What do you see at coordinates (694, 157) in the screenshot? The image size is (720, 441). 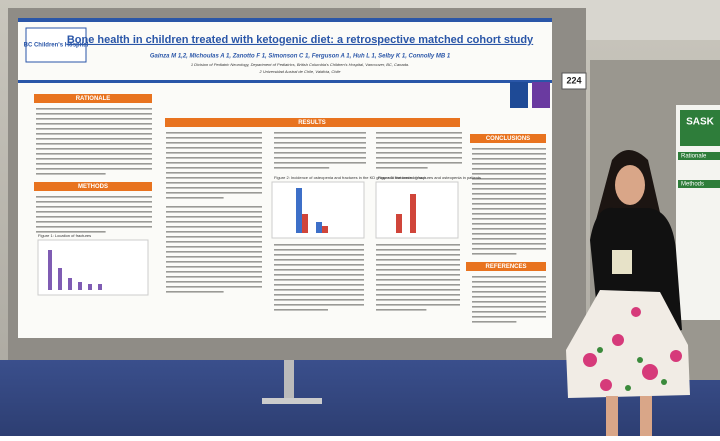 I see `neighbor-heading: Rationale` at bounding box center [694, 157].